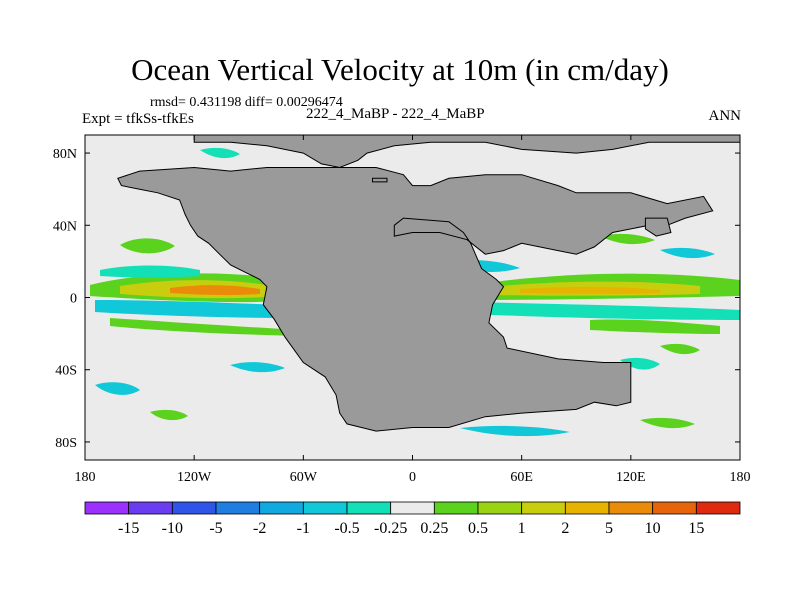 The width and height of the screenshot is (800, 600). Describe the element at coordinates (138, 119) in the screenshot. I see `experiment-label: Expt = tfkSs-tfkEs` at that location.